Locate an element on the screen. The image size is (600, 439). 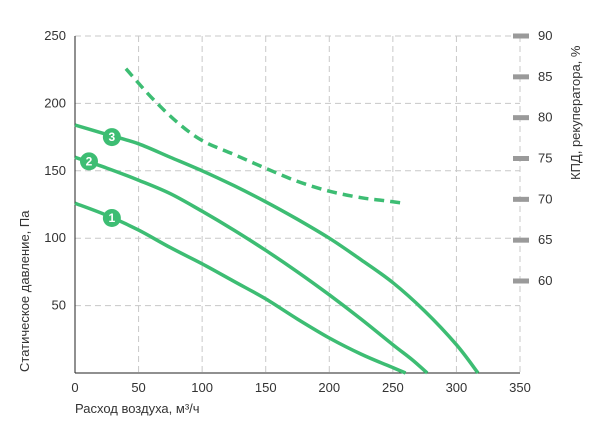
y2-tick-label: 65 is located at coordinates (545, 239).